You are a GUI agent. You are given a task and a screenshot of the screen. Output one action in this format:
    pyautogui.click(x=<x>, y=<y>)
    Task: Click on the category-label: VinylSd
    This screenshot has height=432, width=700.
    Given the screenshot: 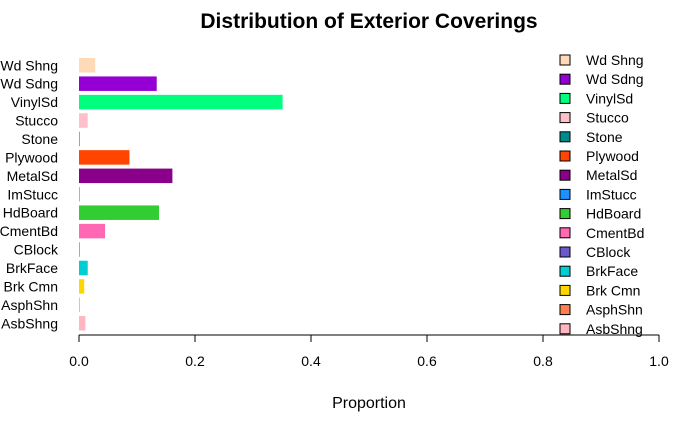 What is the action you would take?
    pyautogui.click(x=34, y=102)
    